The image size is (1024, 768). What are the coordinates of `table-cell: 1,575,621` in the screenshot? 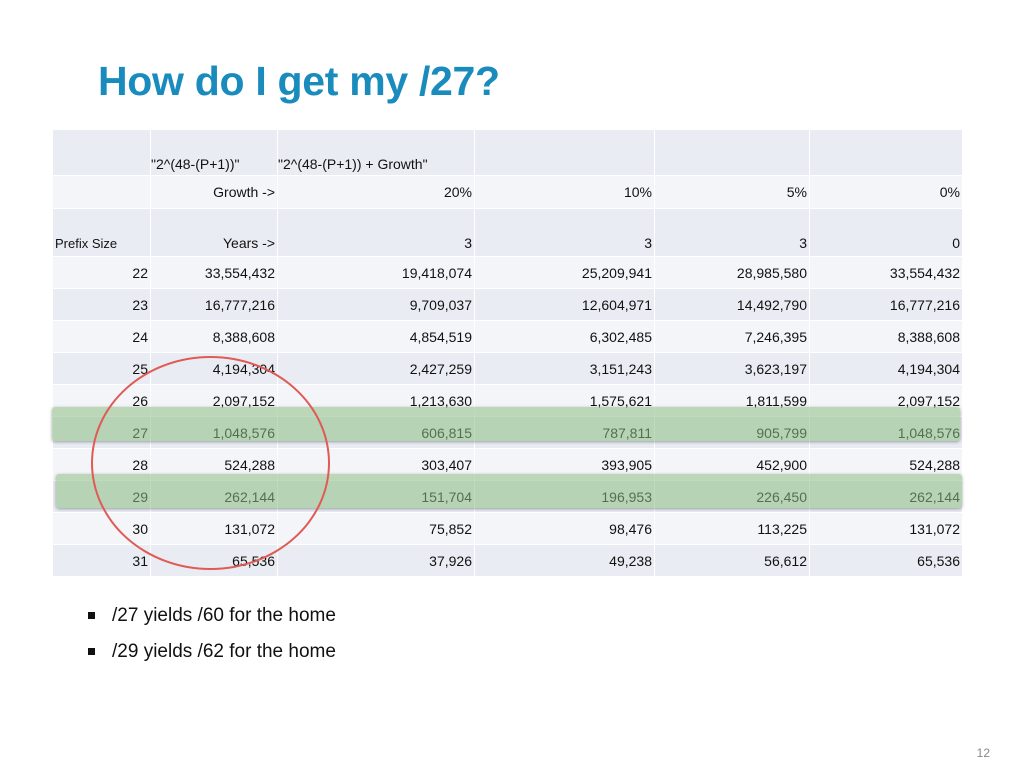 It's located at (564, 400).